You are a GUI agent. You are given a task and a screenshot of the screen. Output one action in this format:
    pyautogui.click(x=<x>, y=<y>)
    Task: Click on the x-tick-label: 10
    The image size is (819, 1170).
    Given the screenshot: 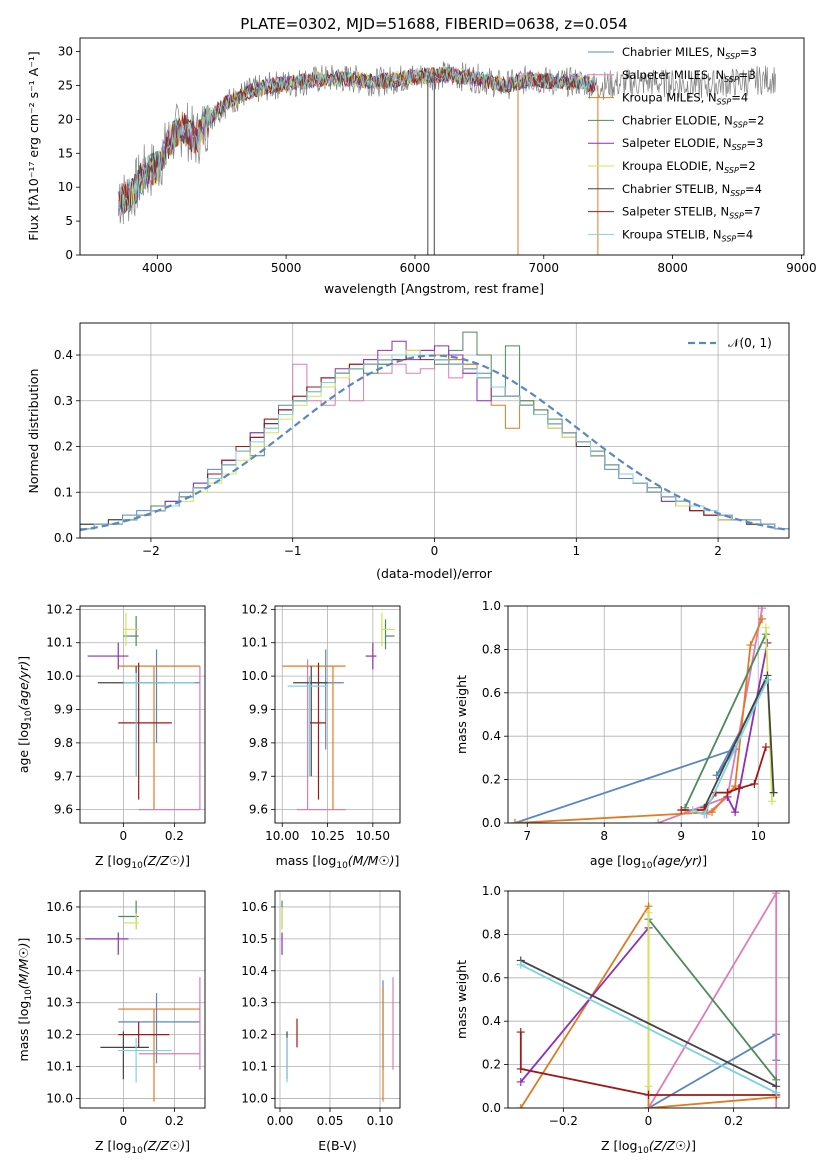 What is the action you would take?
    pyautogui.click(x=758, y=836)
    